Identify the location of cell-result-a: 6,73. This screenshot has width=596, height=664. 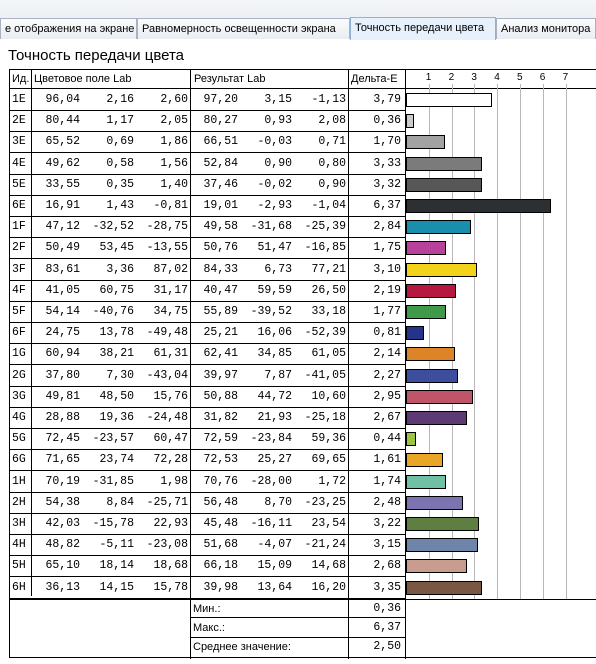
(278, 269).